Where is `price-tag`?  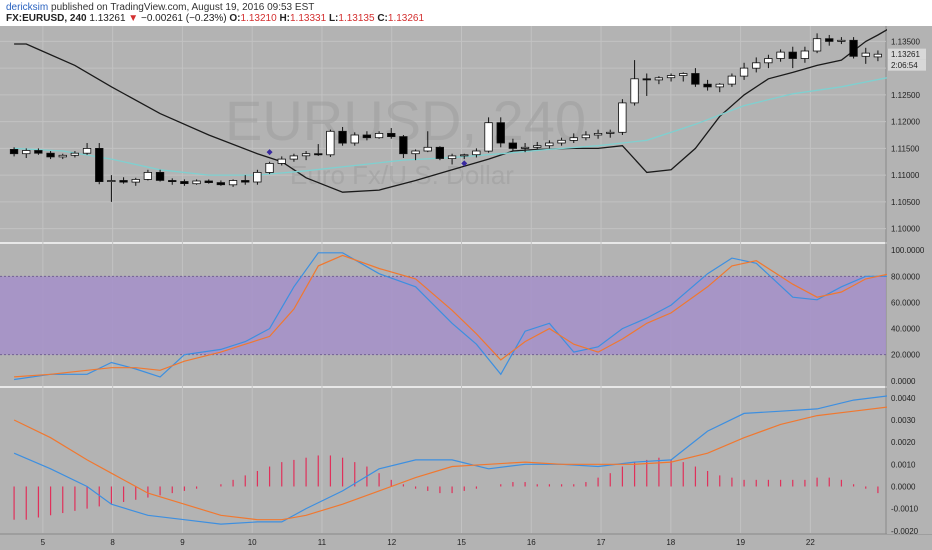 price-tag is located at coordinates (907, 54).